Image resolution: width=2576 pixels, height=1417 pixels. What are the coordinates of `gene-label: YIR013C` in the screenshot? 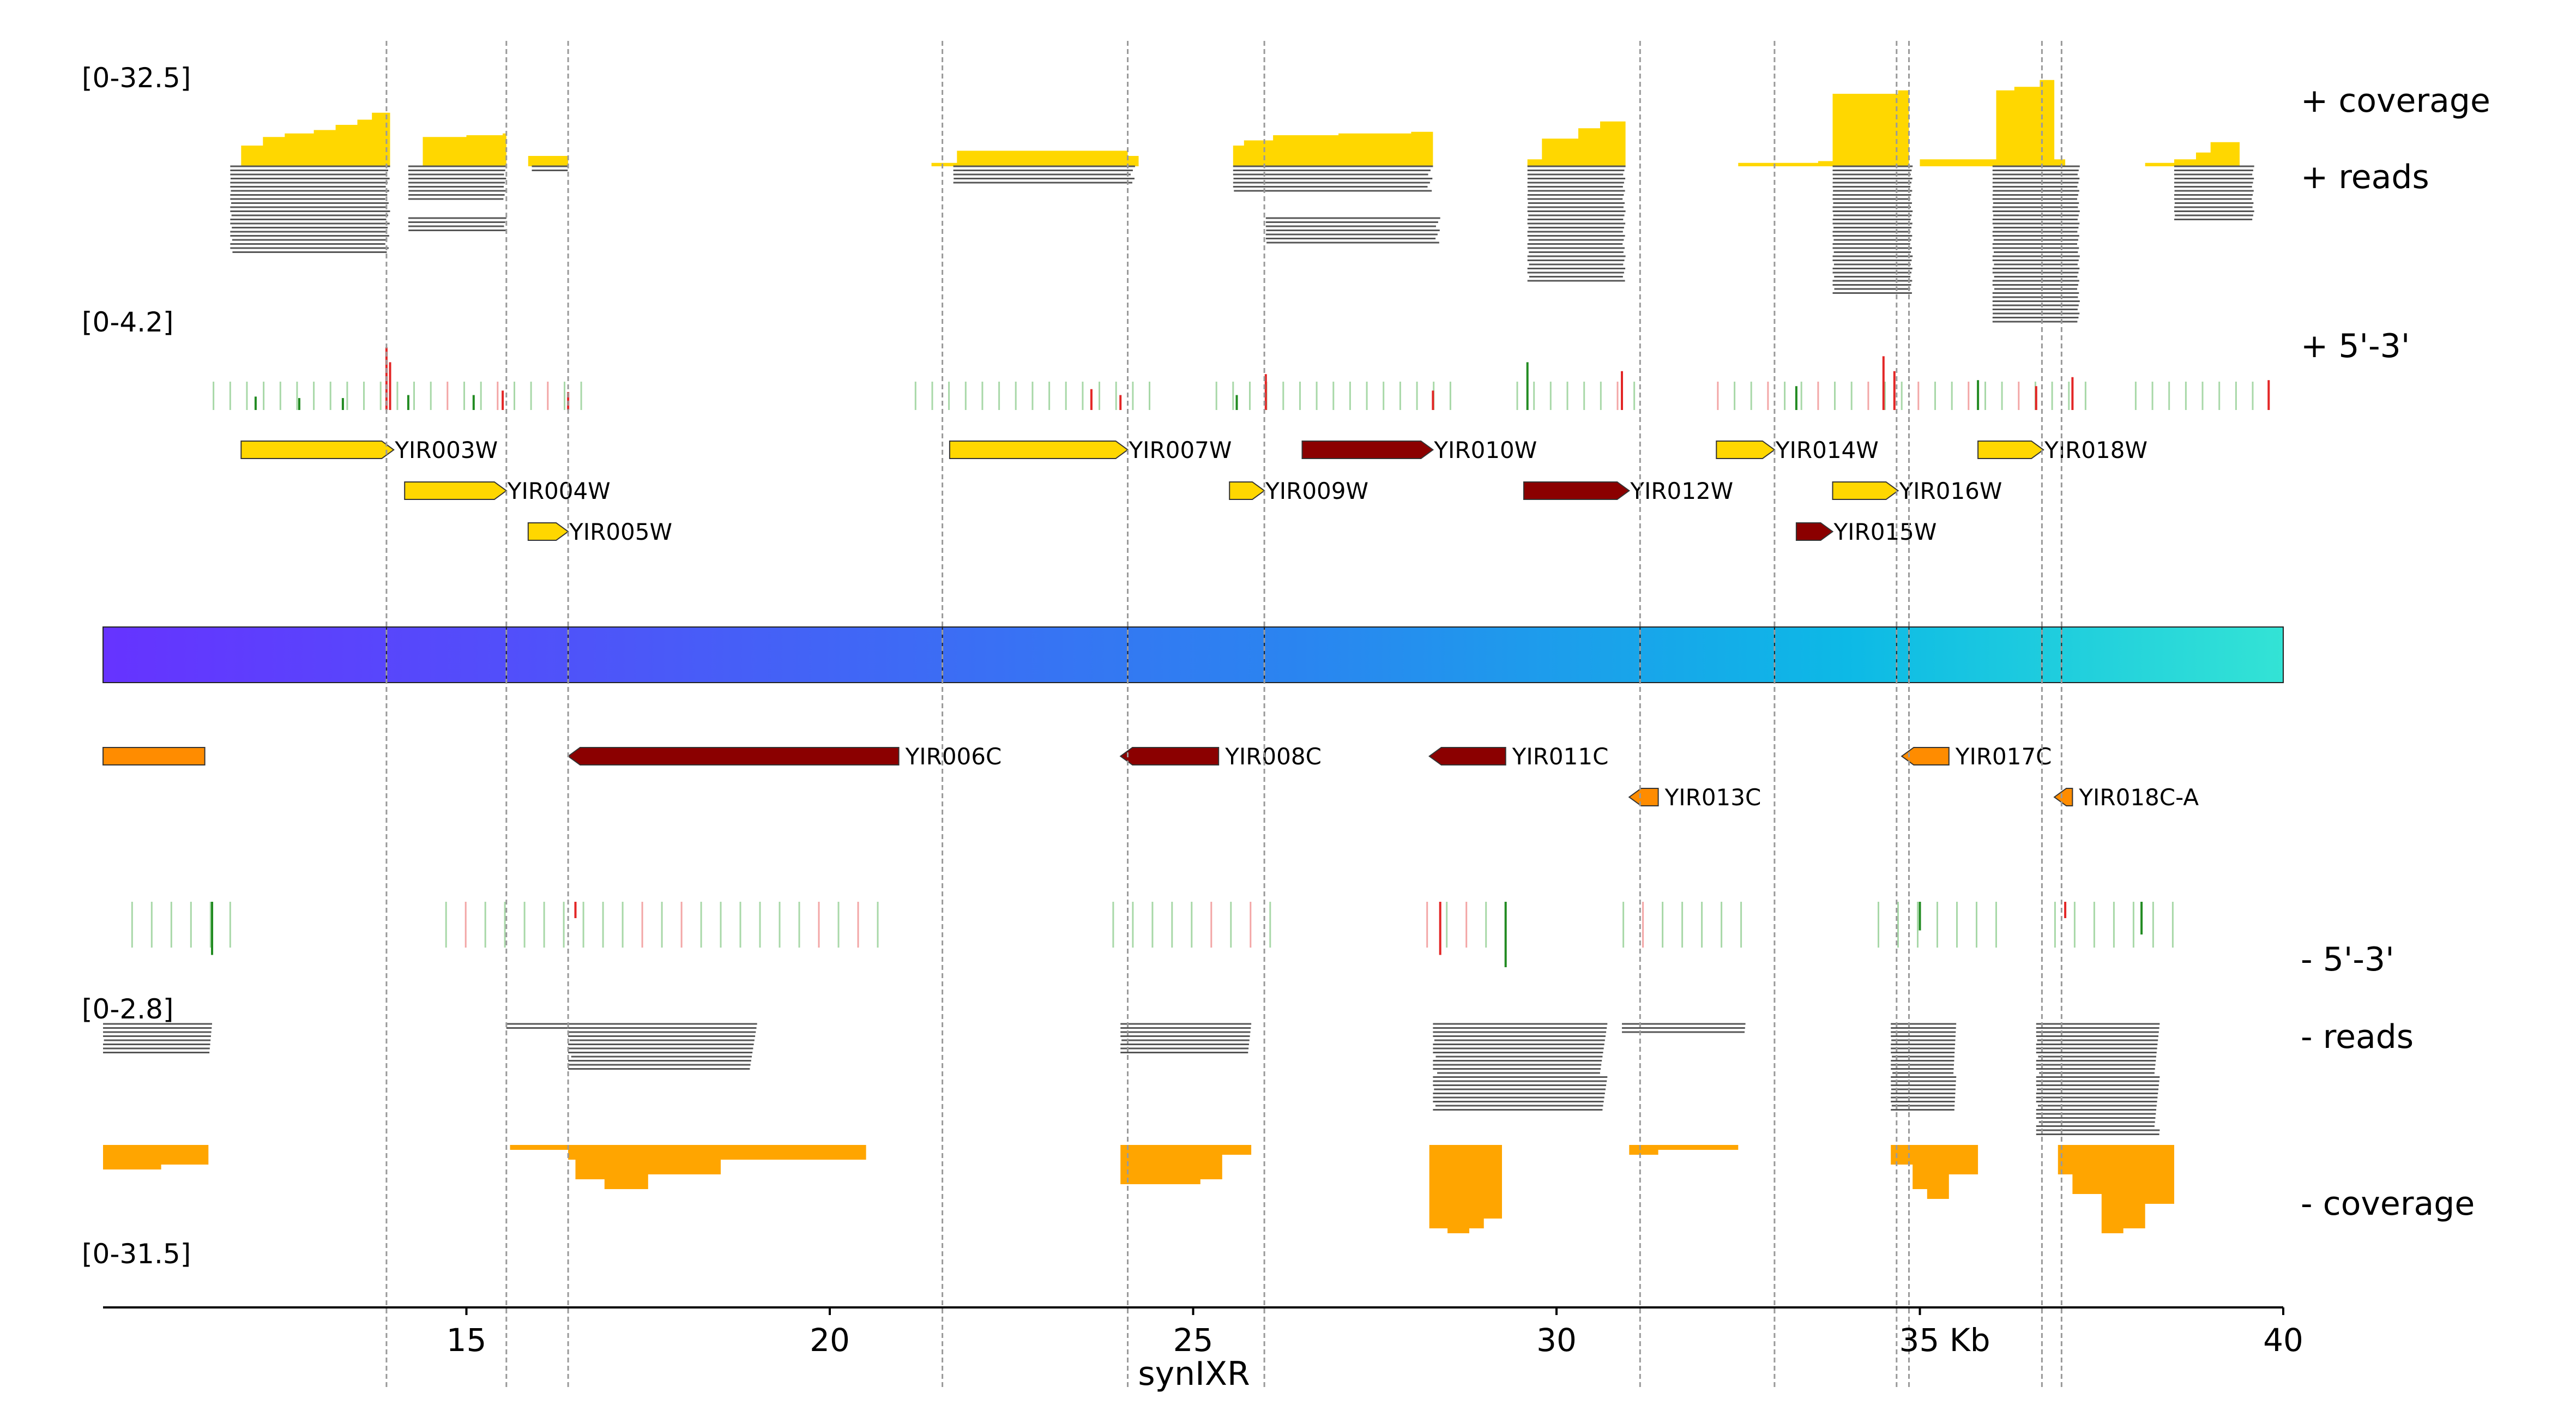 It's located at (1713, 797).